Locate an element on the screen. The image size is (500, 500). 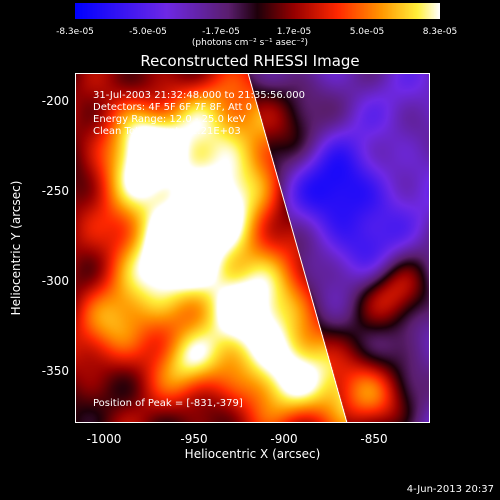
y-tick: -250 is located at coordinates (55, 191).